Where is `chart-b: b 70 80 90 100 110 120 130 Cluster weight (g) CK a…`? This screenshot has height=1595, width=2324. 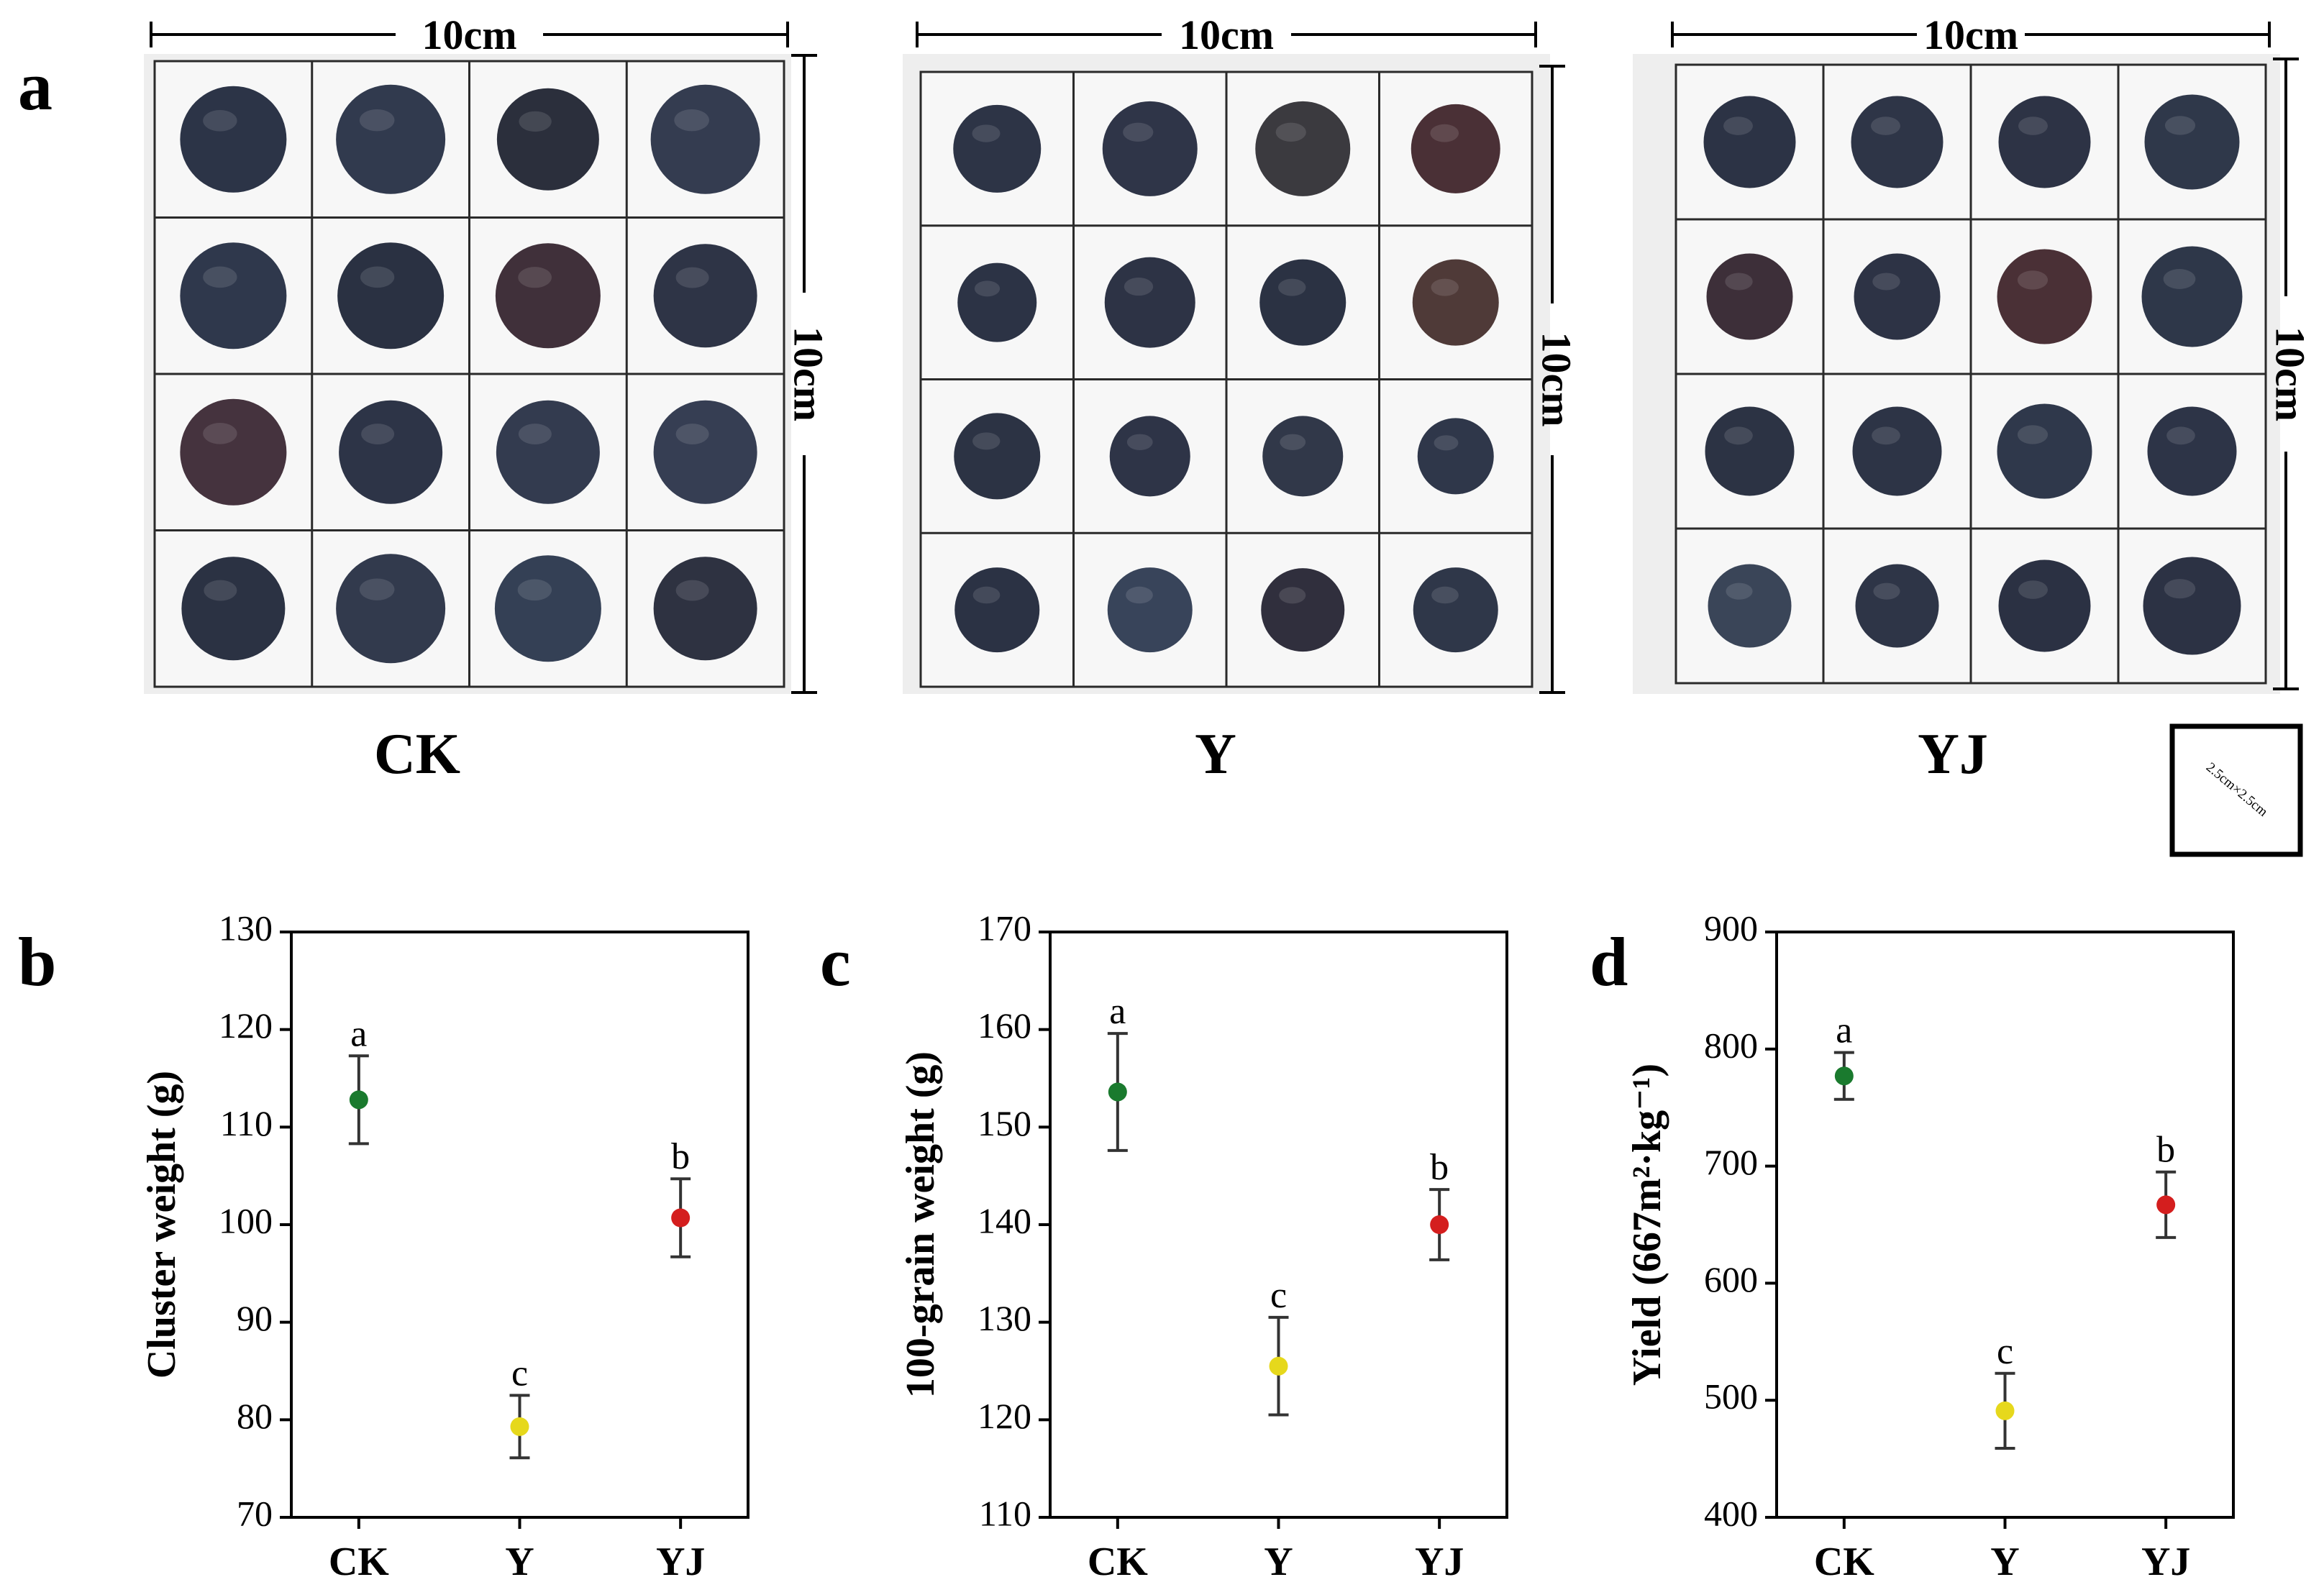 chart-b: b 70 80 90 100 110 120 130 Cluster weight (g) CK a… is located at coordinates (383, 1246).